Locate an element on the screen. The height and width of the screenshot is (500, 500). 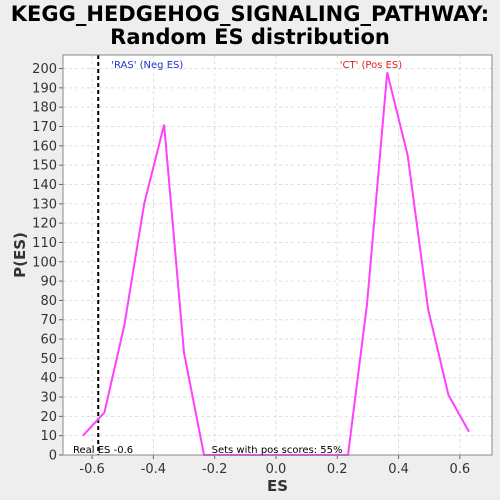
y-tick-label: 40 is located at coordinates (48, 378).